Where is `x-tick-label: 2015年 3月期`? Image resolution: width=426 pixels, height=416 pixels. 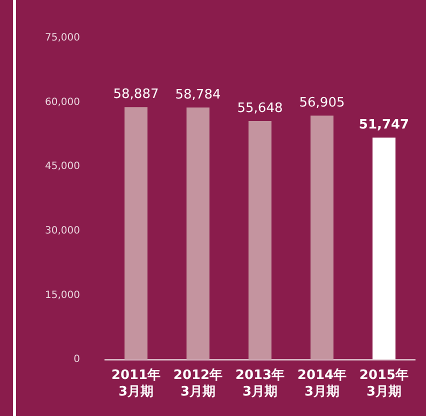
x-tick-label: 2015年 3月期 is located at coordinates (384, 384).